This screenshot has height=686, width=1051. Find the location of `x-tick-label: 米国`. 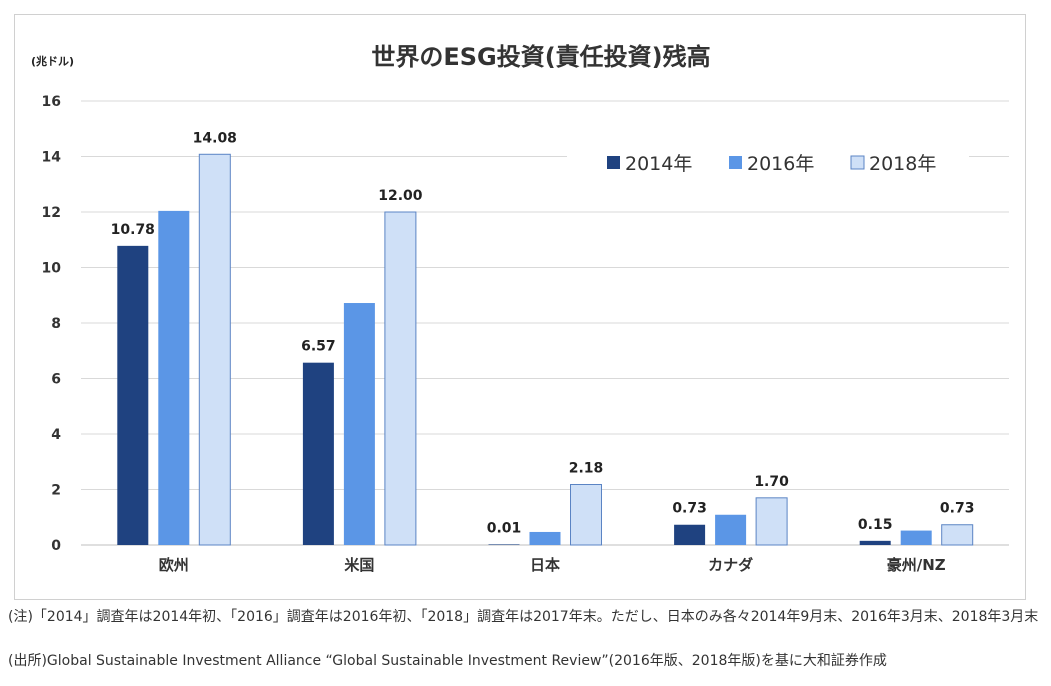

x-tick-label: 米国 is located at coordinates (359, 565).